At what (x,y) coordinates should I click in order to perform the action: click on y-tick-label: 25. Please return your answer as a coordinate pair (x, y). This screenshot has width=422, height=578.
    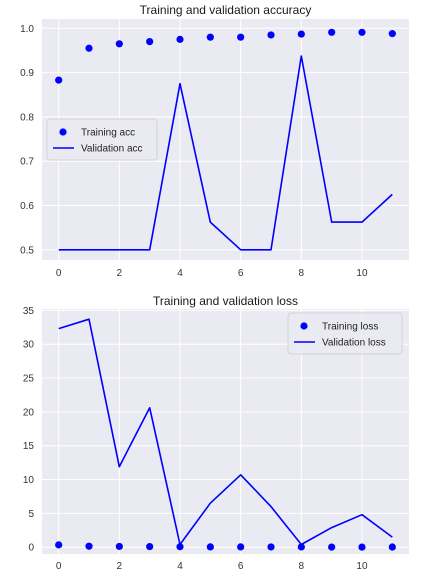
    Looking at the image, I should click on (29, 379).